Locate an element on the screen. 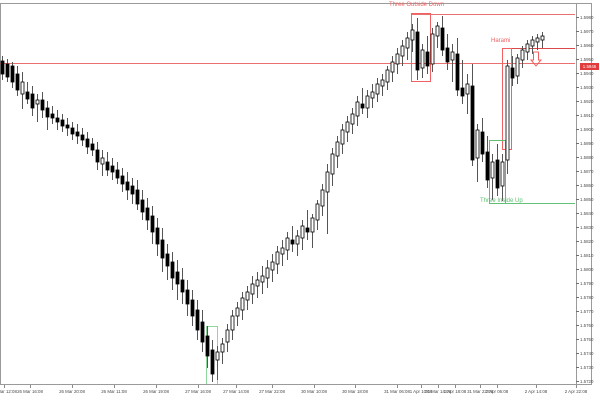  price-axis-line is located at coordinates (576, 194).